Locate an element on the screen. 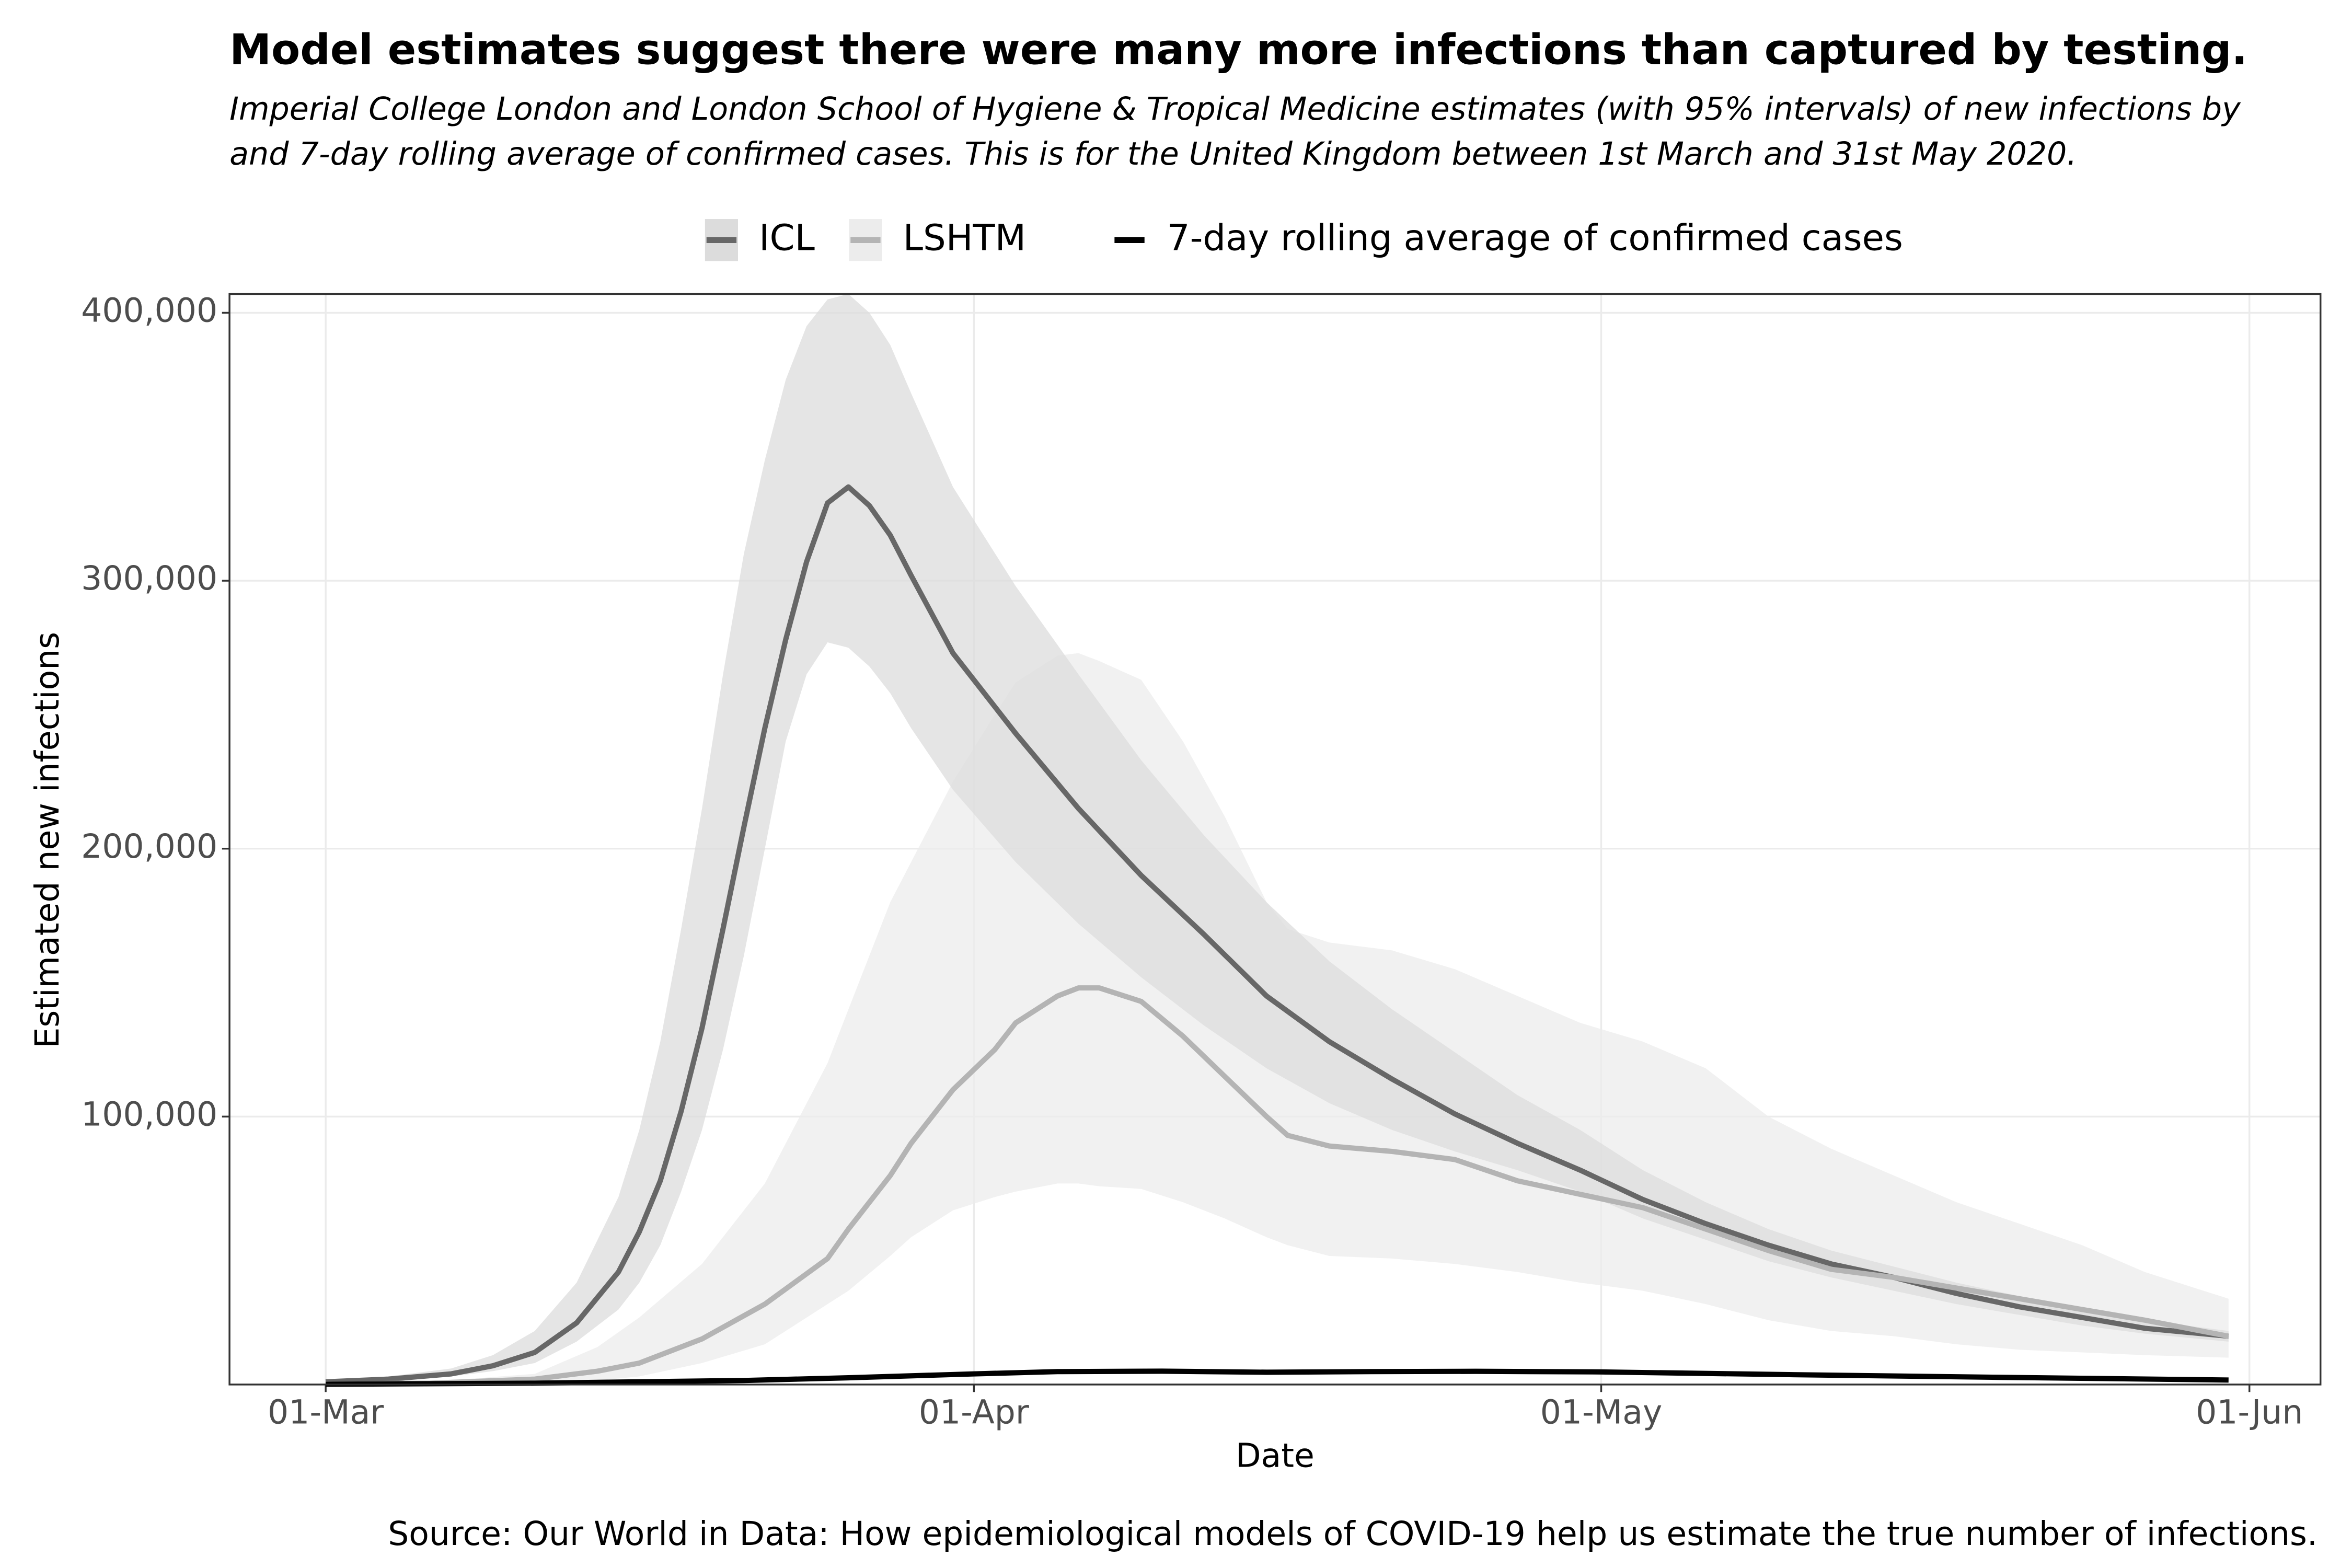  x-tick-label: 01-May is located at coordinates (1601, 1411).